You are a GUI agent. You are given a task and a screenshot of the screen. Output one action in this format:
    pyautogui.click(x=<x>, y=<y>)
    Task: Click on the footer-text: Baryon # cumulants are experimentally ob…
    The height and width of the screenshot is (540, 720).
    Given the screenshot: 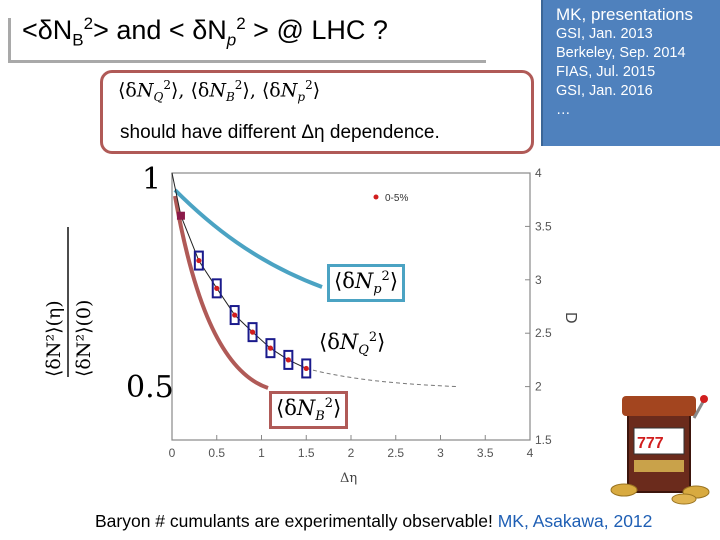 What is the action you would take?
    pyautogui.click(x=374, y=521)
    